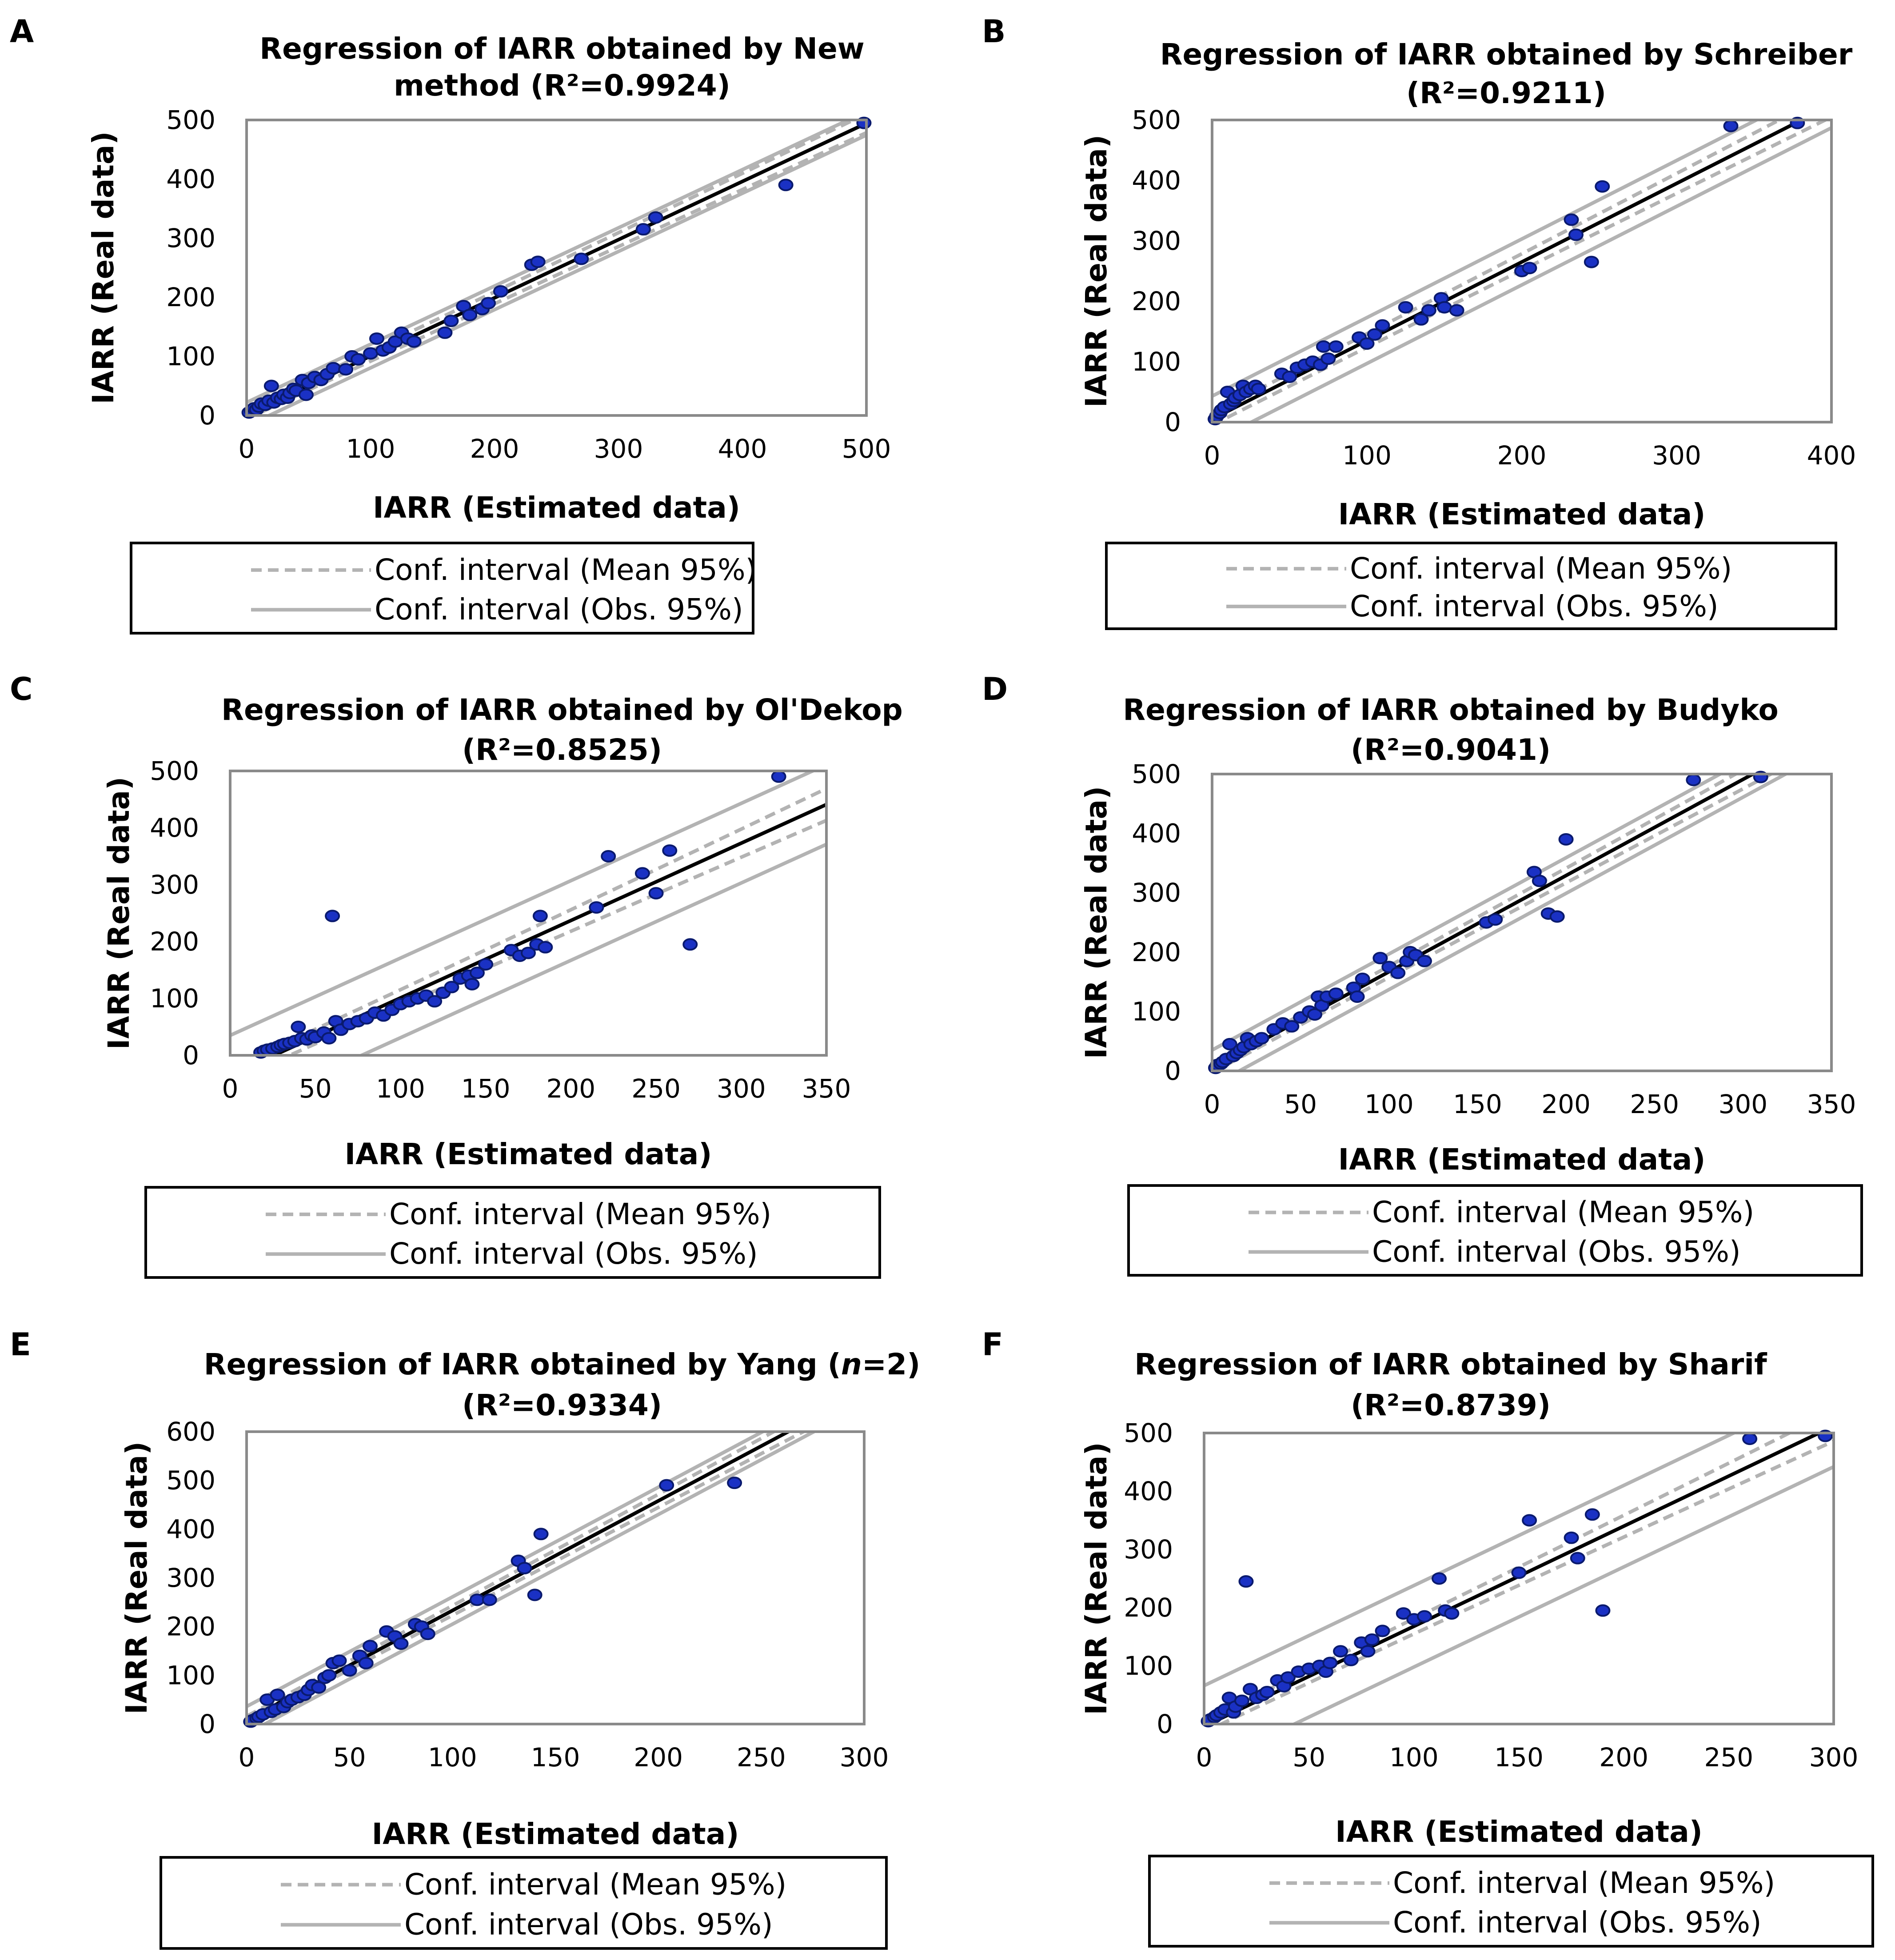 The height and width of the screenshot is (1960, 1895). What do you see at coordinates (1831, 1104) in the screenshot?
I see `x-tick-label: 350` at bounding box center [1831, 1104].